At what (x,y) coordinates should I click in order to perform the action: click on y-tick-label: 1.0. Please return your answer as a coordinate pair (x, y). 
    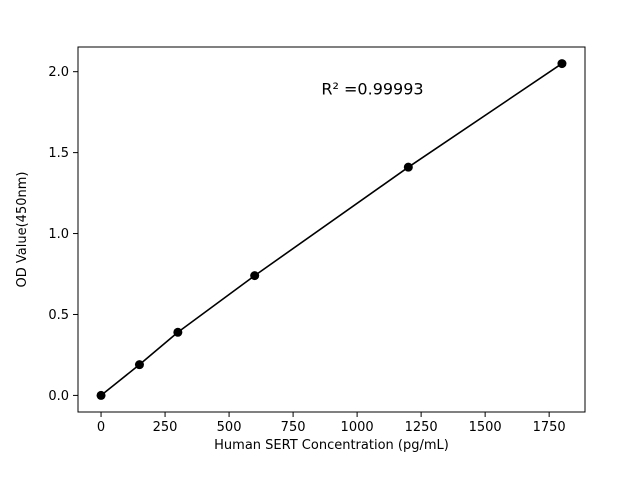
    Looking at the image, I should click on (58, 234).